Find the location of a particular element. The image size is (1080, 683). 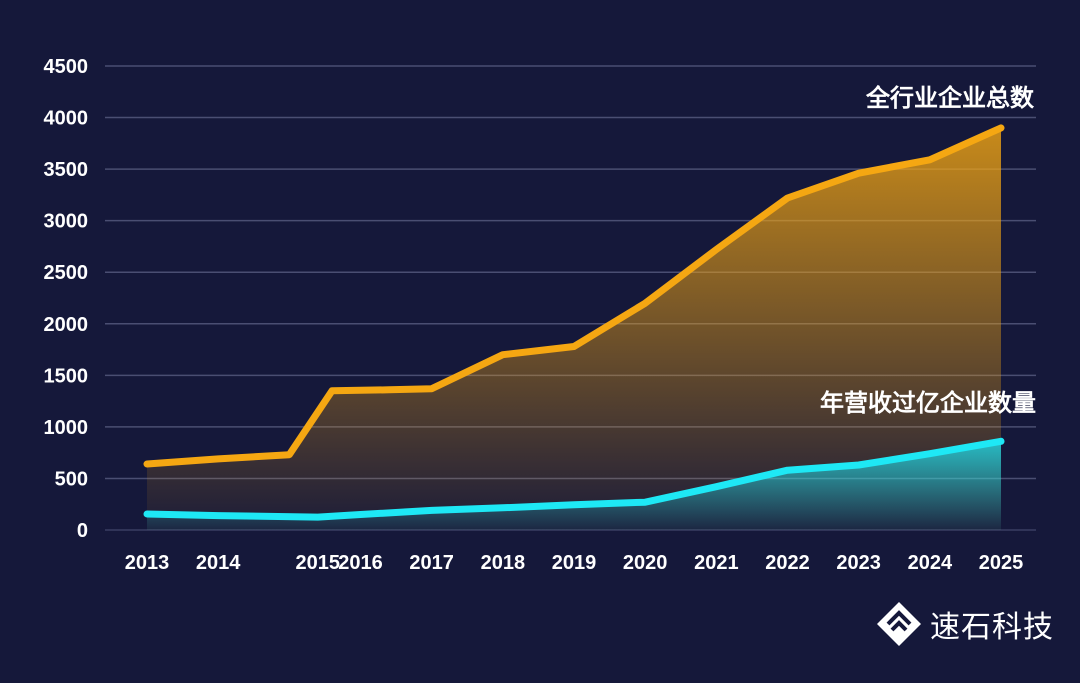

x-tick-label: 2014 is located at coordinates (218, 563).